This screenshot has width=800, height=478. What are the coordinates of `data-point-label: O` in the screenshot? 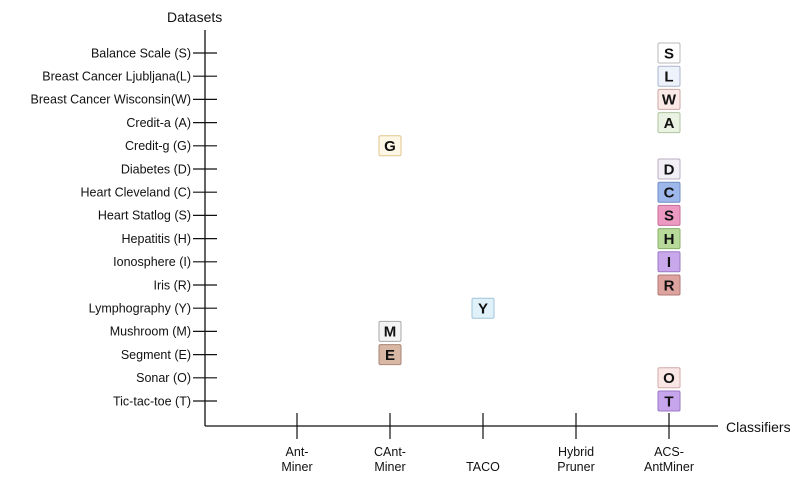 It's located at (669, 378).